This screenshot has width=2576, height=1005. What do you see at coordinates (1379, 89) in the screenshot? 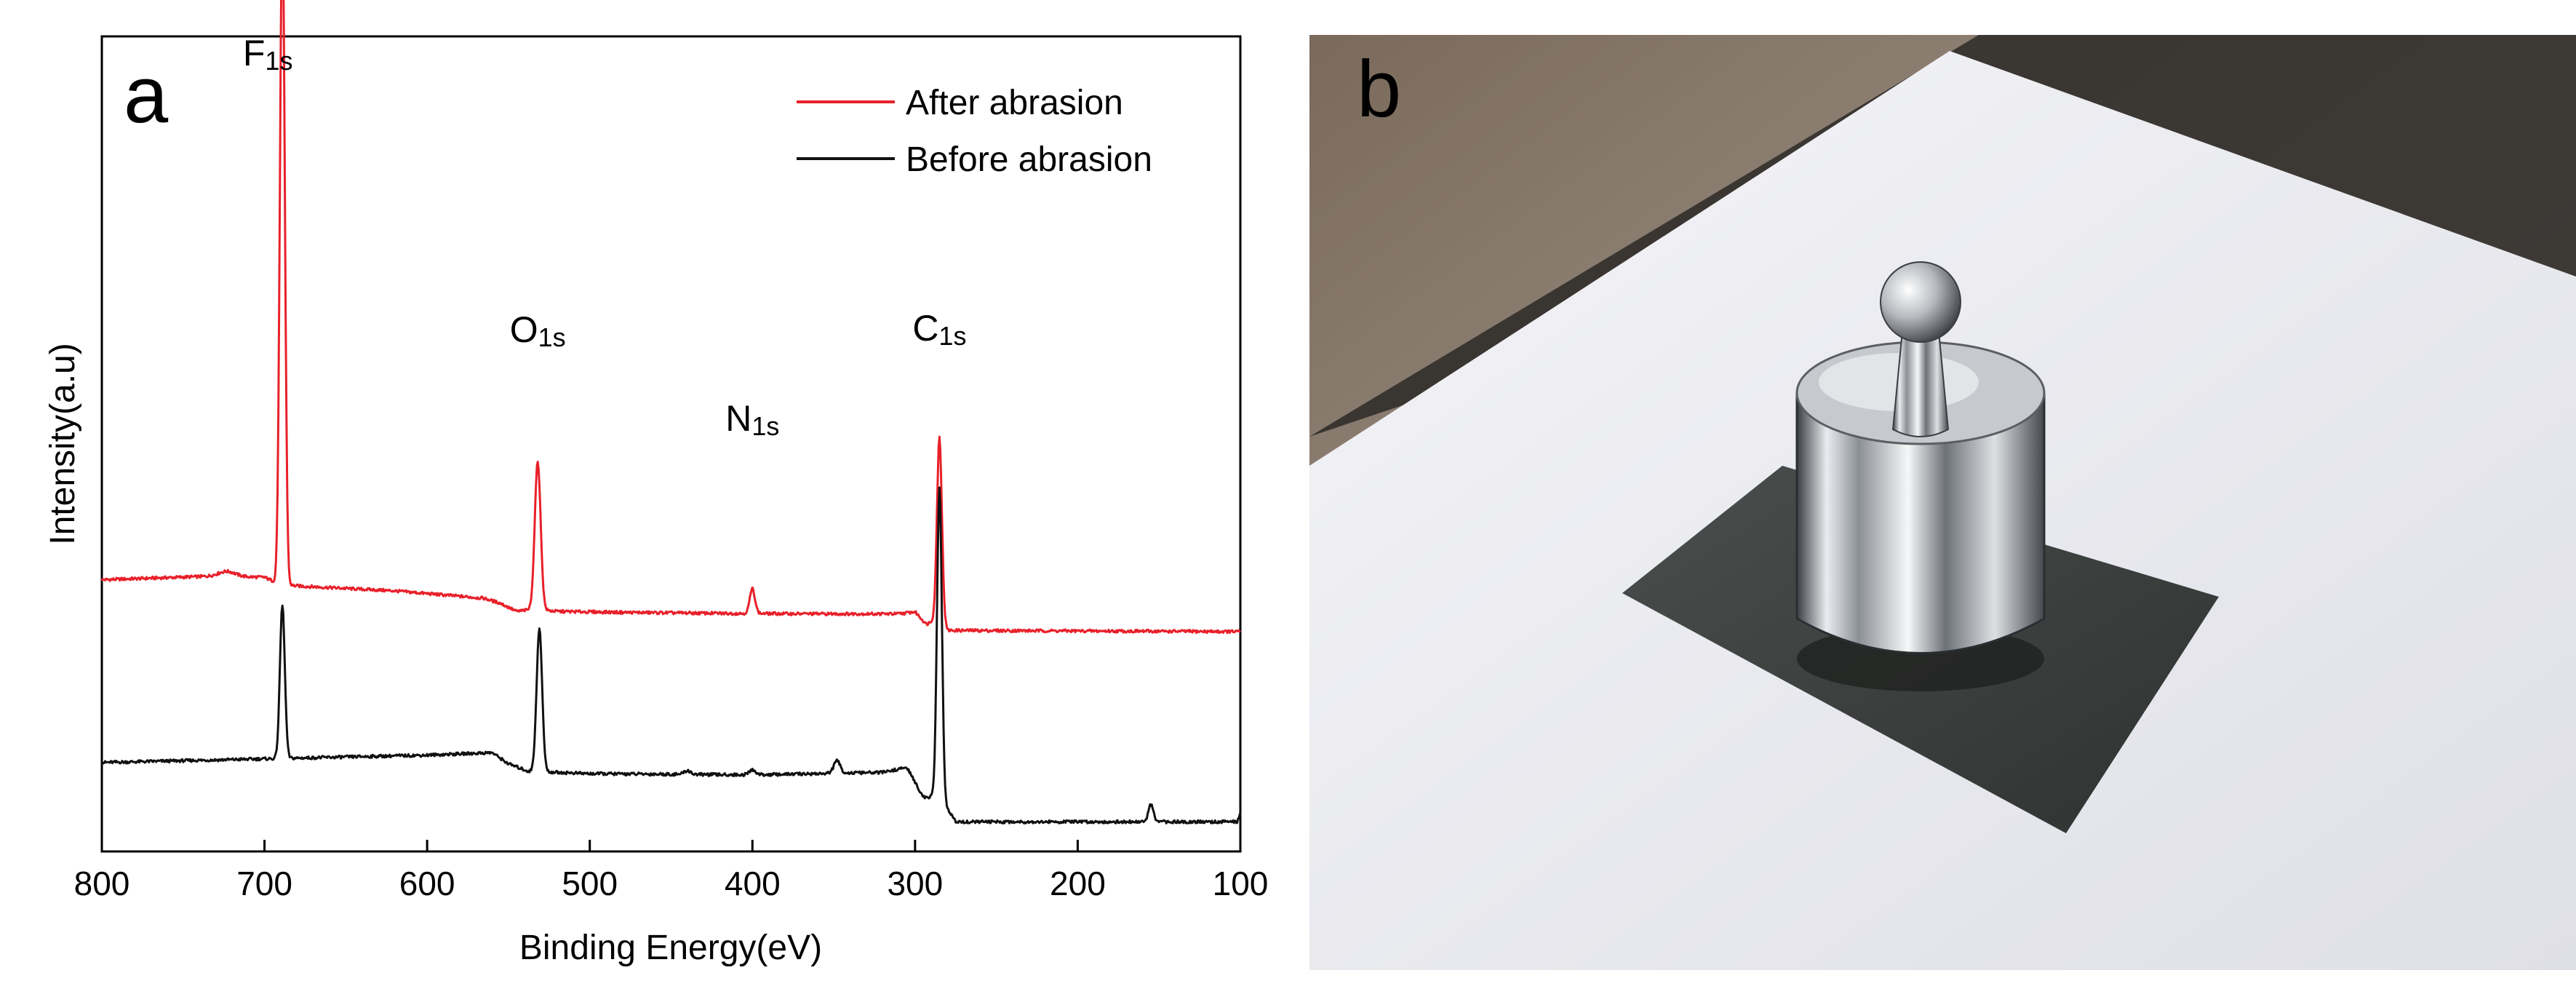
I see `panel-b-label: b` at bounding box center [1379, 89].